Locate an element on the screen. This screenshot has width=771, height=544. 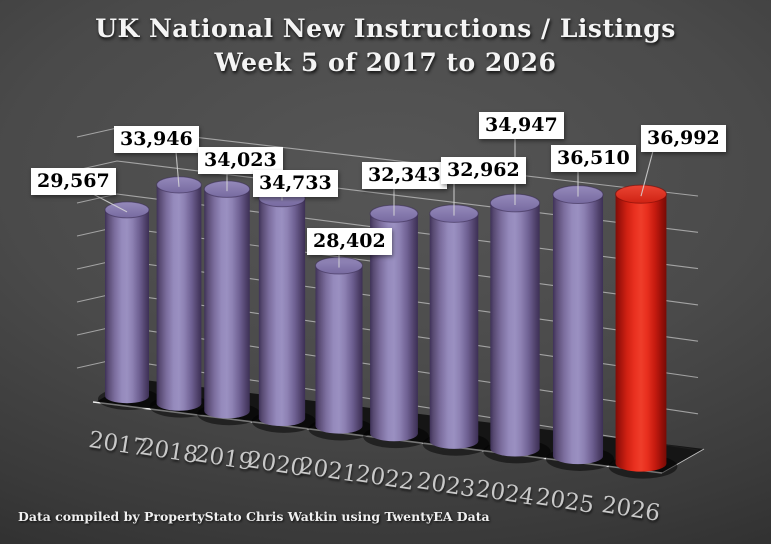
value-label-2023: 32,962 is located at coordinates (483, 170).